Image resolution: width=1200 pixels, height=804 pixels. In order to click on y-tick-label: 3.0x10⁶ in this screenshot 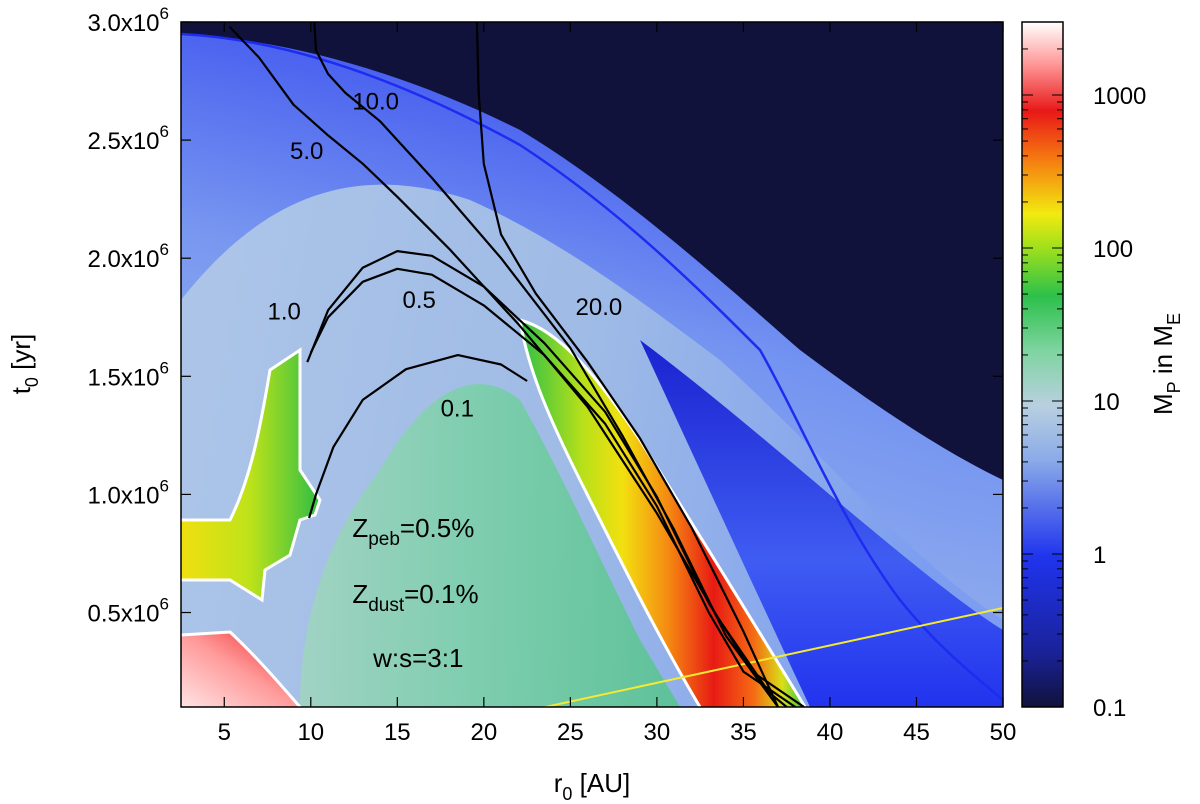, I will do `click(128, 20)`.